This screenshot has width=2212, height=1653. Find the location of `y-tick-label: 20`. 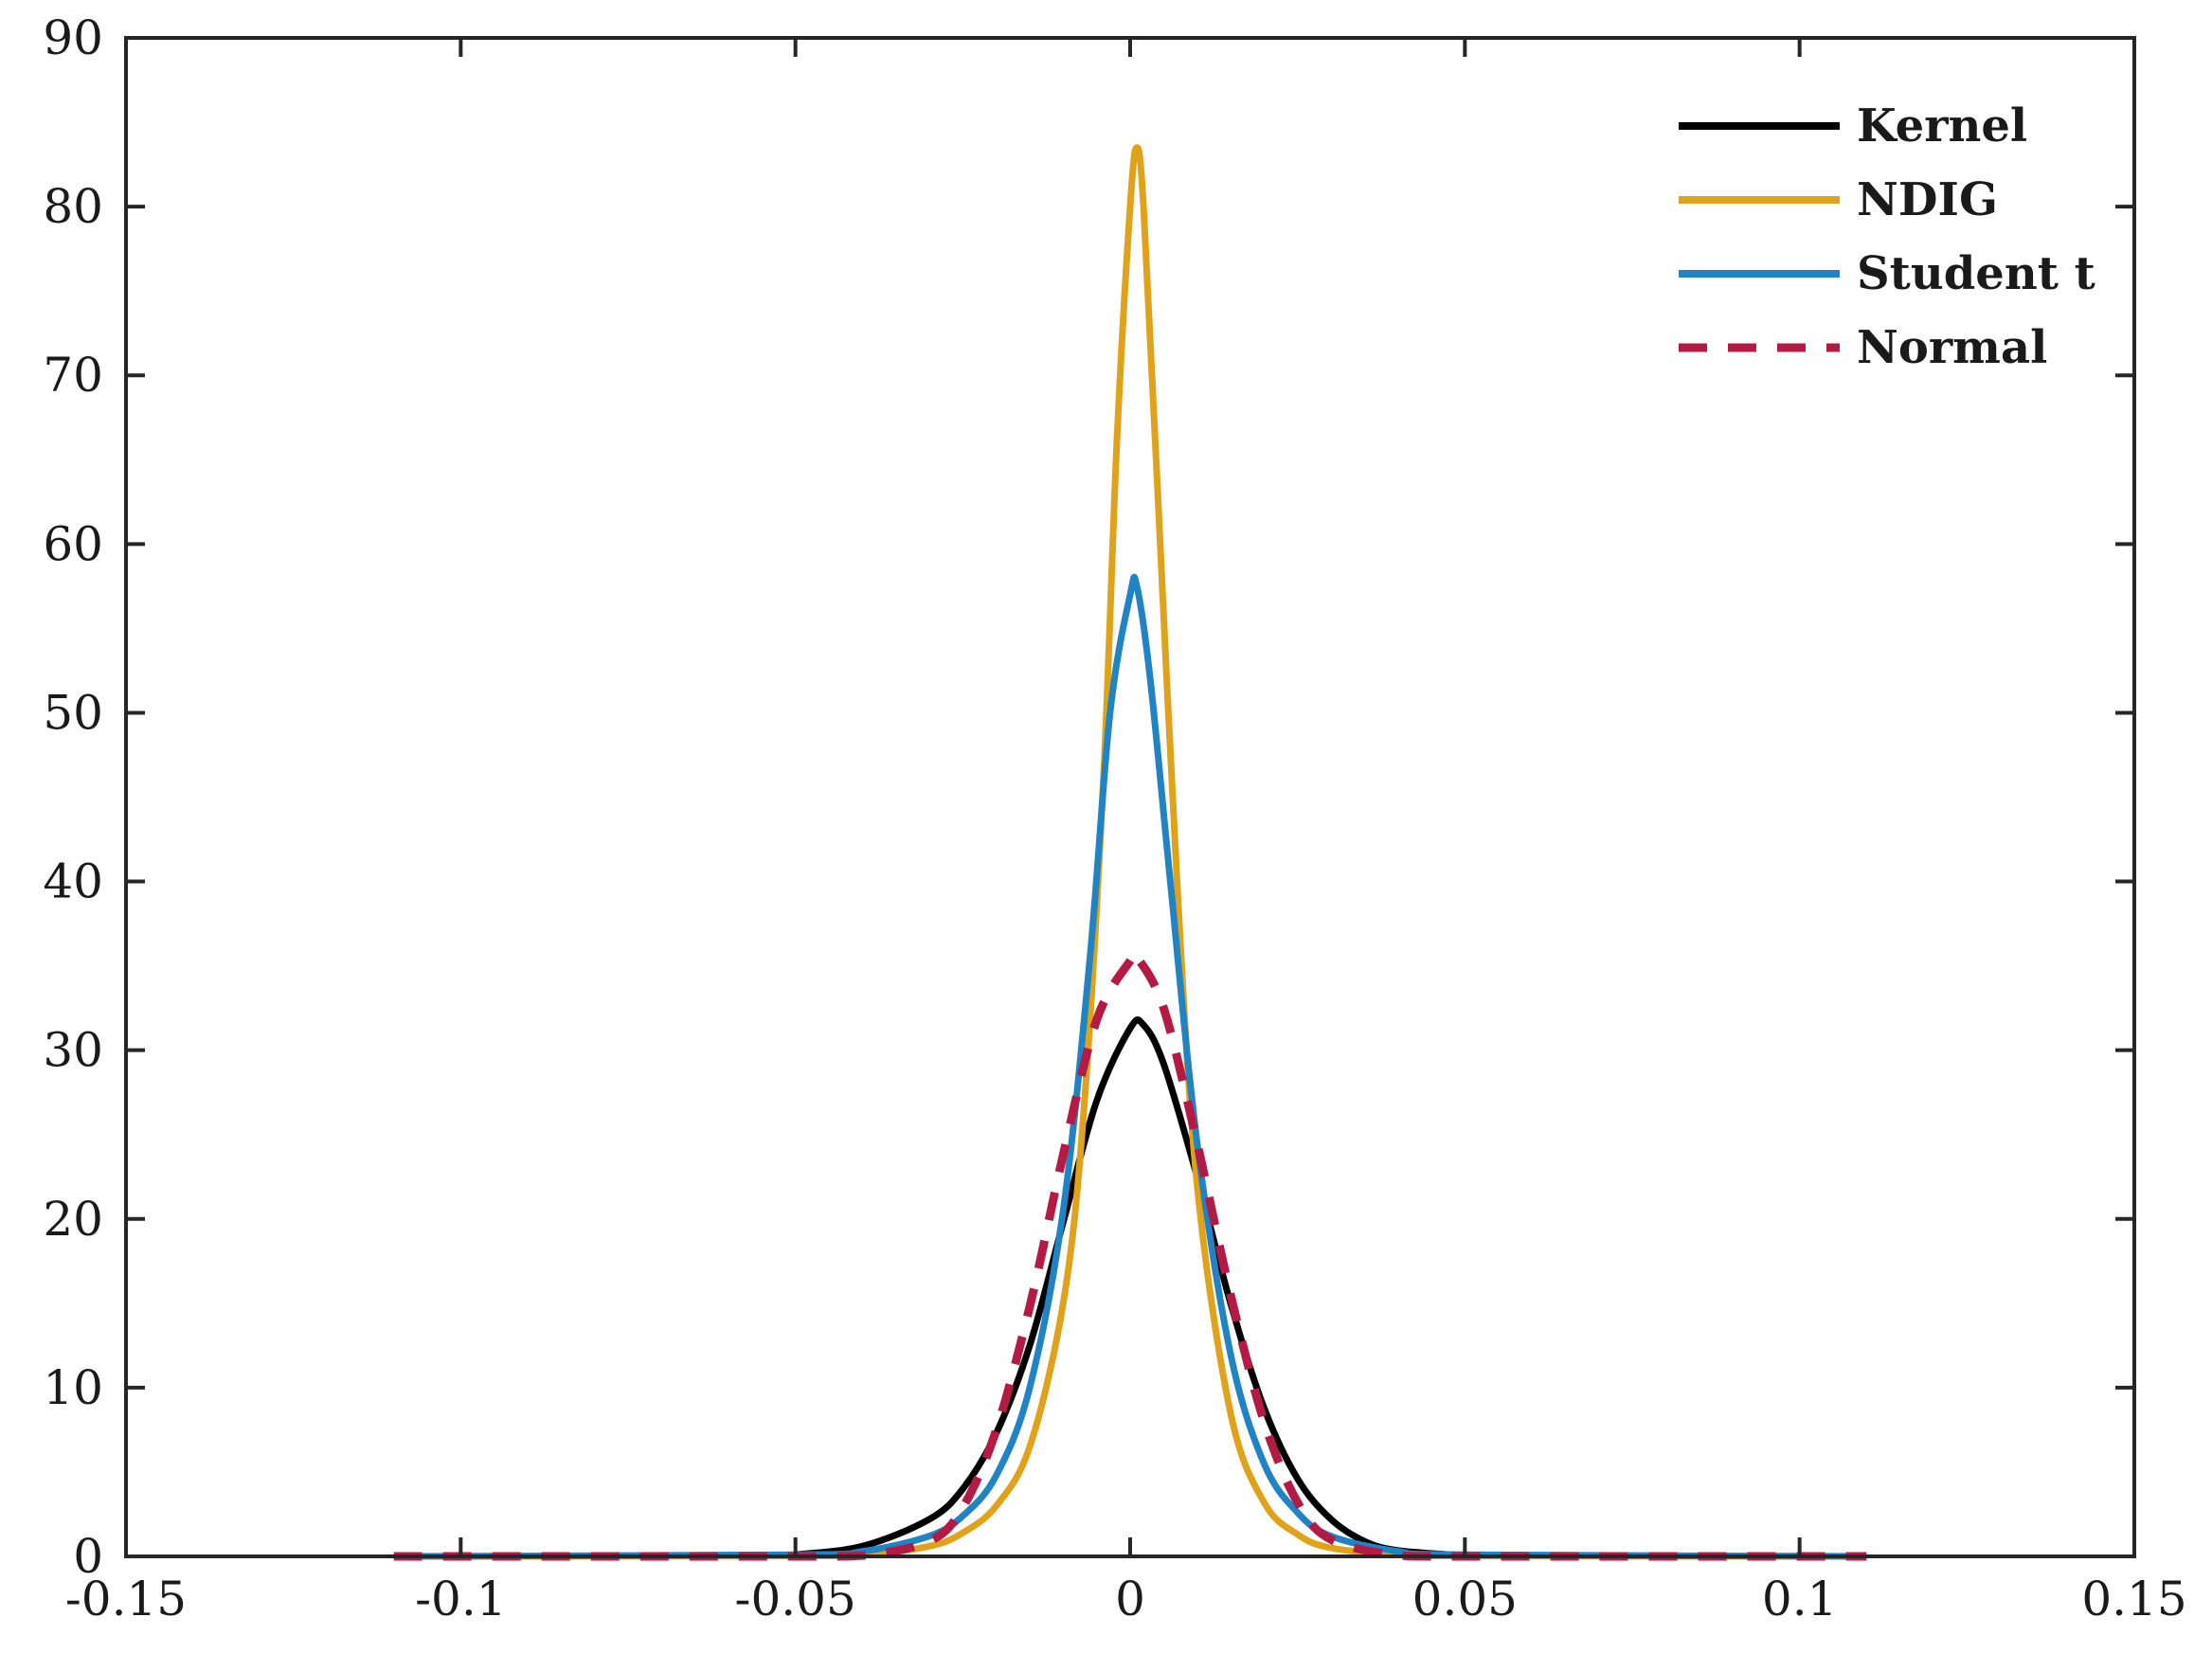

y-tick-label: 20 is located at coordinates (73, 1219).